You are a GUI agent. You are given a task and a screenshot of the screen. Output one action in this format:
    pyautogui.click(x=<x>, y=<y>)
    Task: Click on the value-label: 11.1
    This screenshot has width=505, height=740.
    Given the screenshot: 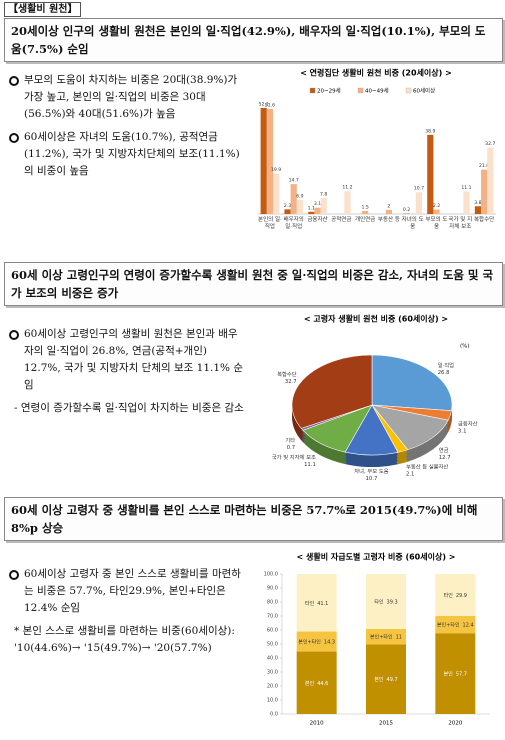 What is the action you would take?
    pyautogui.click(x=466, y=188)
    